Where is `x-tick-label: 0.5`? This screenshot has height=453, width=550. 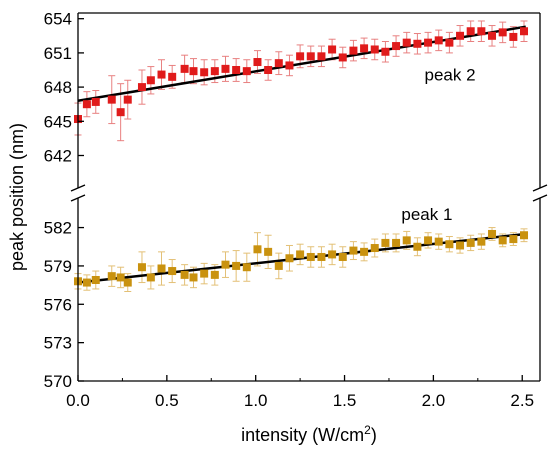
x-tick-label: 0.5 is located at coordinates (167, 400).